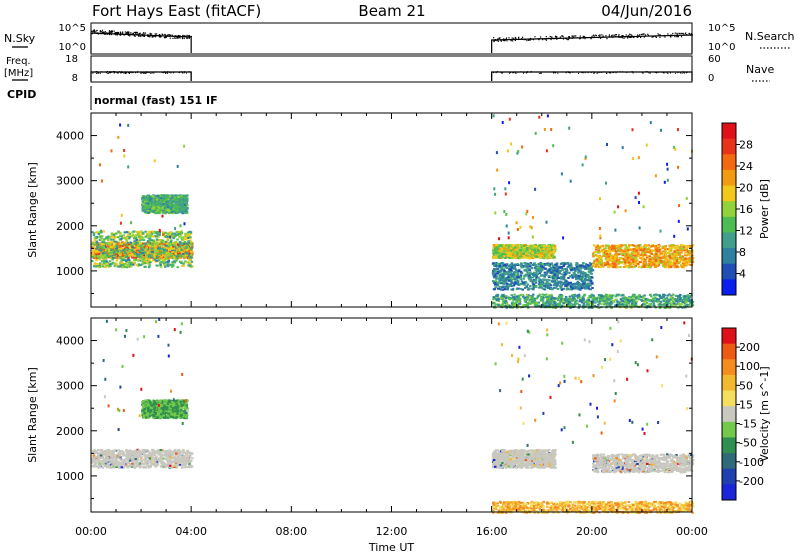  What do you see at coordinates (72, 28) in the screenshot?
I see `nsky-tick-high: 10^5` at bounding box center [72, 28].